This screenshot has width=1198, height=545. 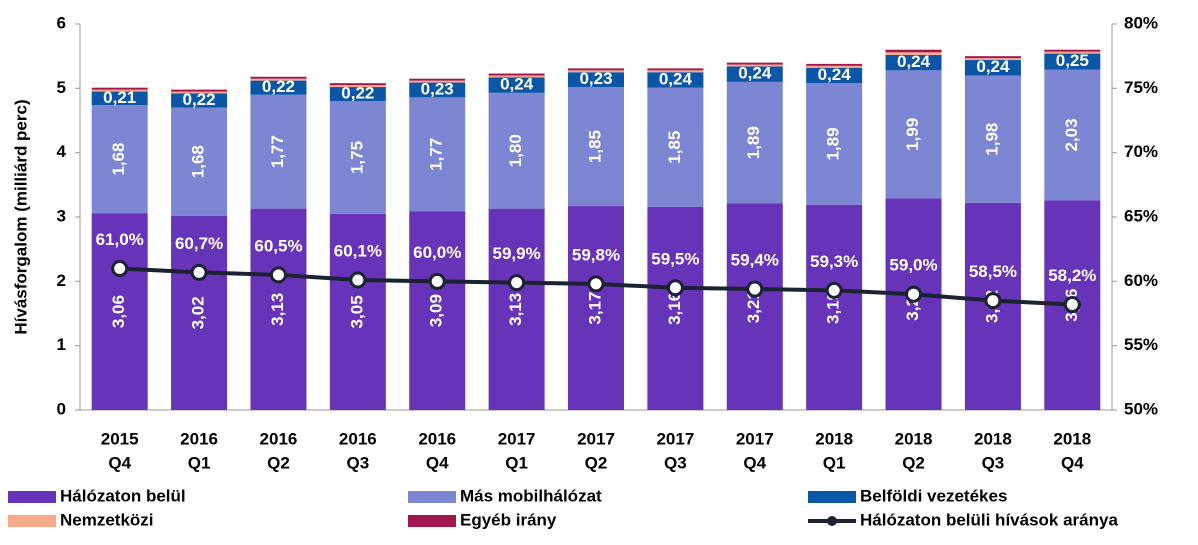 What do you see at coordinates (61, 344) in the screenshot?
I see `y-tick-label: 1` at bounding box center [61, 344].